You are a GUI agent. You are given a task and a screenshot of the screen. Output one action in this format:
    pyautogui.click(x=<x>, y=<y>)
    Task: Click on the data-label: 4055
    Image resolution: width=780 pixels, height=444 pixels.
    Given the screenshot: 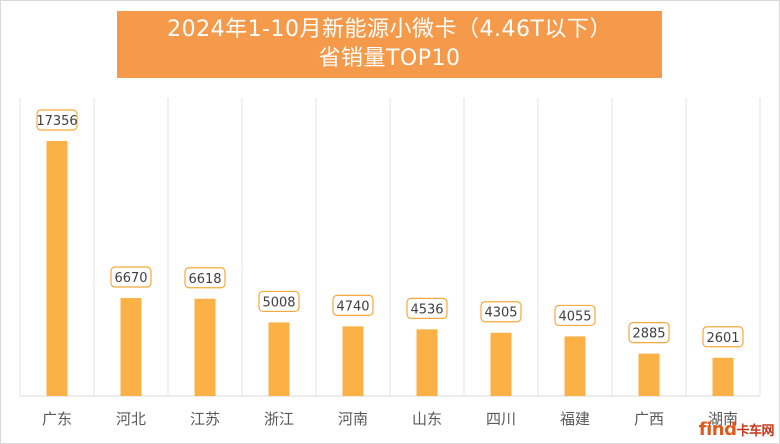 What is the action you would take?
    pyautogui.click(x=574, y=316)
    